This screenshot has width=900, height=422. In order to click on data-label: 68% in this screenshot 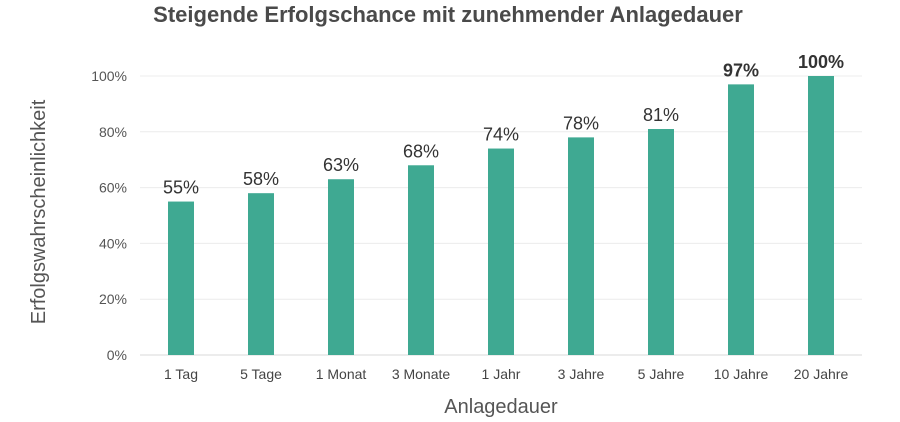, I will do `click(421, 151)`.